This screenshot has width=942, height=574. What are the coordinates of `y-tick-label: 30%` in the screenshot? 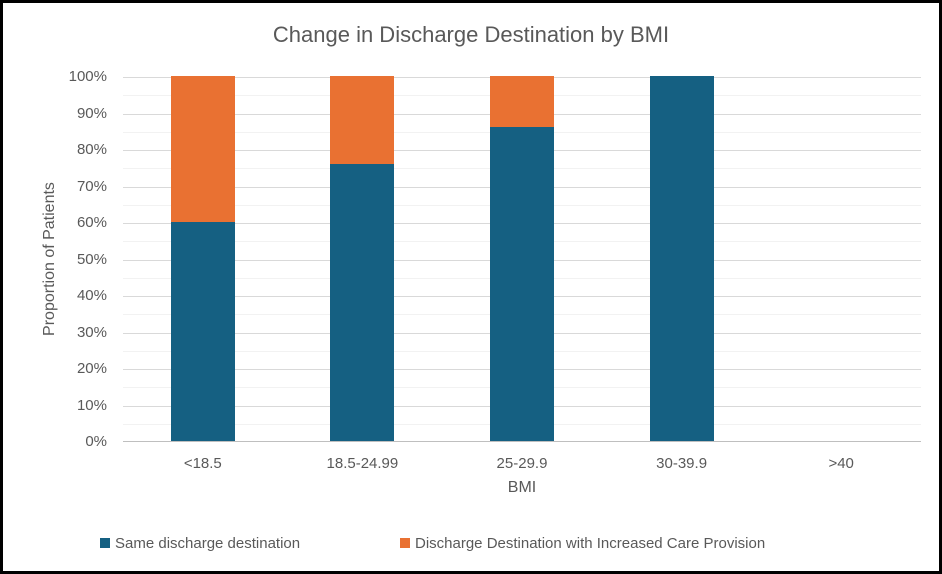 It's located at (91, 332).